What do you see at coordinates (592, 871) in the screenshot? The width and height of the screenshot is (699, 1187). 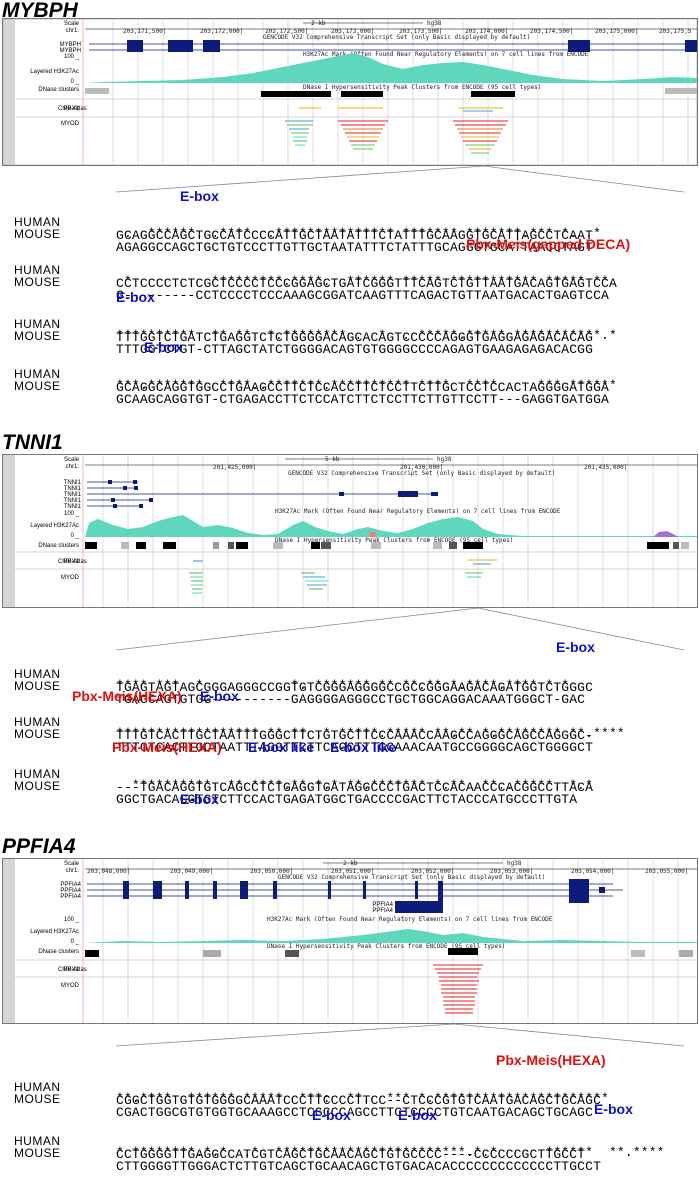 I see `coord-label: 203,054,000|` at bounding box center [592, 871].